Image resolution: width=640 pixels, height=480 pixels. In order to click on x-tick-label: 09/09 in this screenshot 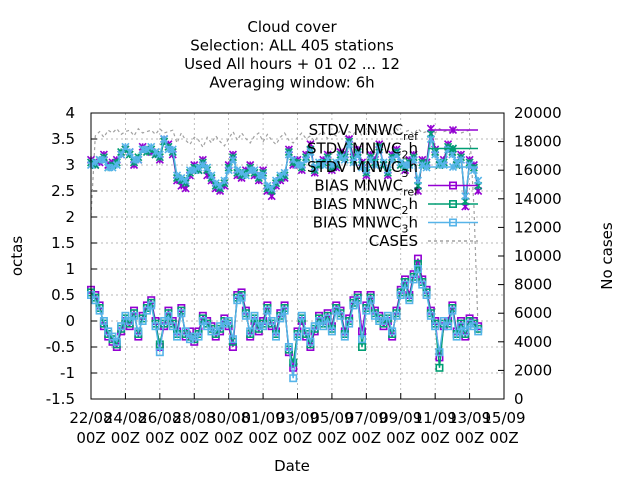, I will do `click(400, 418)`.